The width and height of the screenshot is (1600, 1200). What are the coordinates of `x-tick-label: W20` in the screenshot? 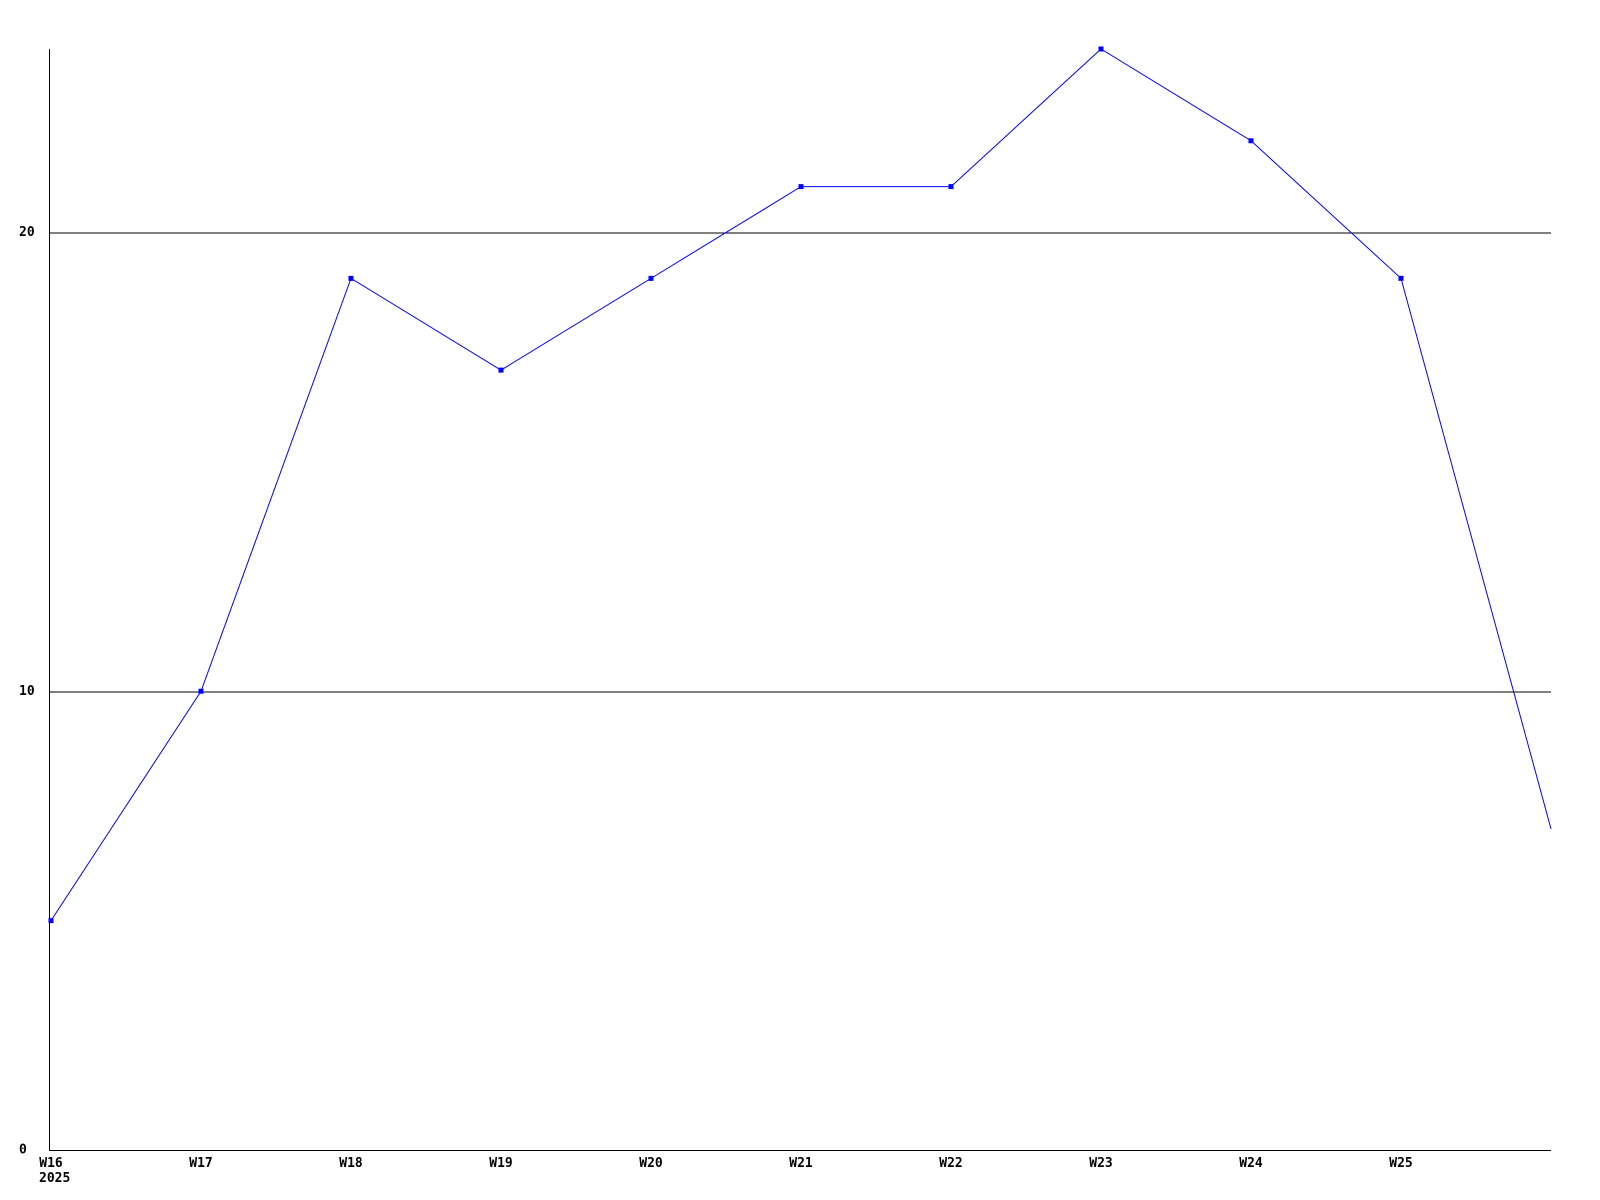 It's located at (651, 1163).